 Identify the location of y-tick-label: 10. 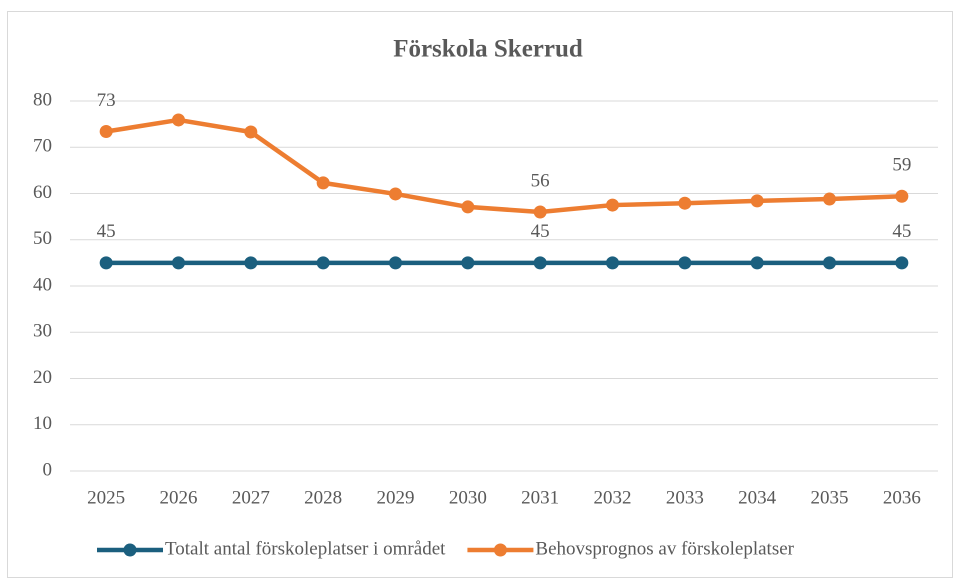
(42, 423).